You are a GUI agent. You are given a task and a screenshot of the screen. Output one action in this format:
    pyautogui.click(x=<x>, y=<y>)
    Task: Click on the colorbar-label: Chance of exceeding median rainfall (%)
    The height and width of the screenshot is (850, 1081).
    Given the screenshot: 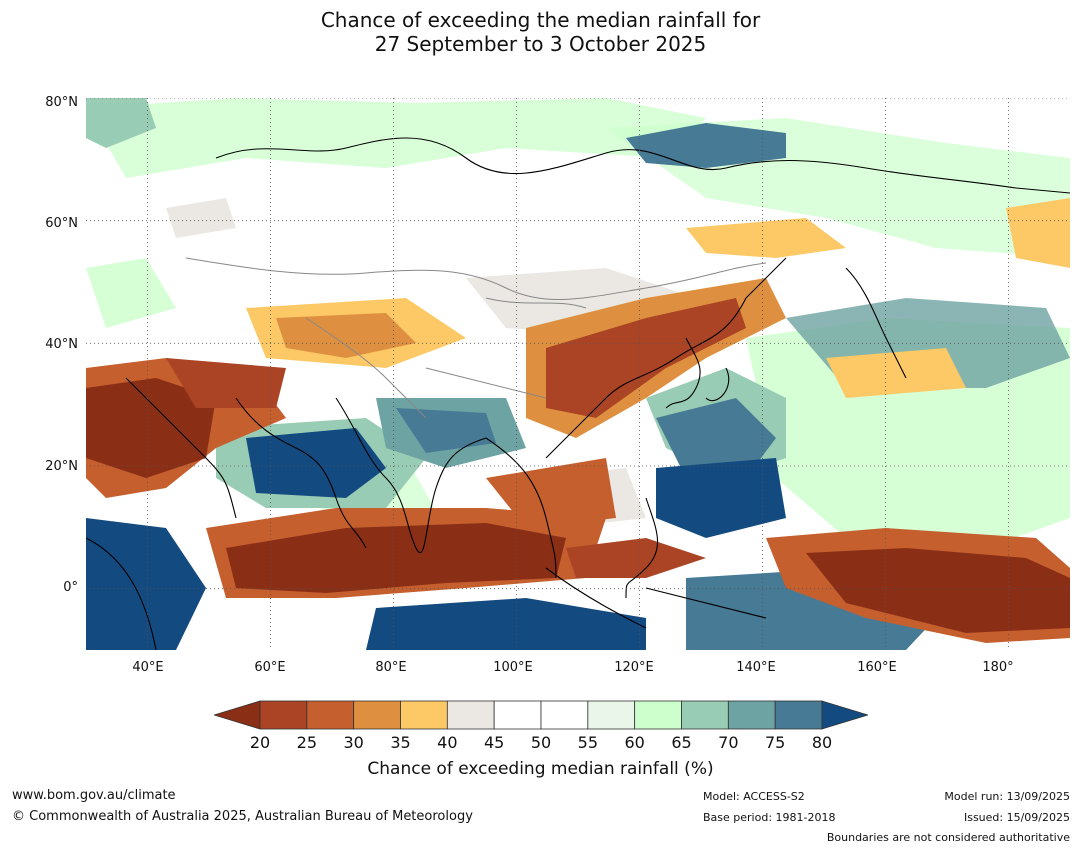 What is the action you would take?
    pyautogui.click(x=540, y=769)
    